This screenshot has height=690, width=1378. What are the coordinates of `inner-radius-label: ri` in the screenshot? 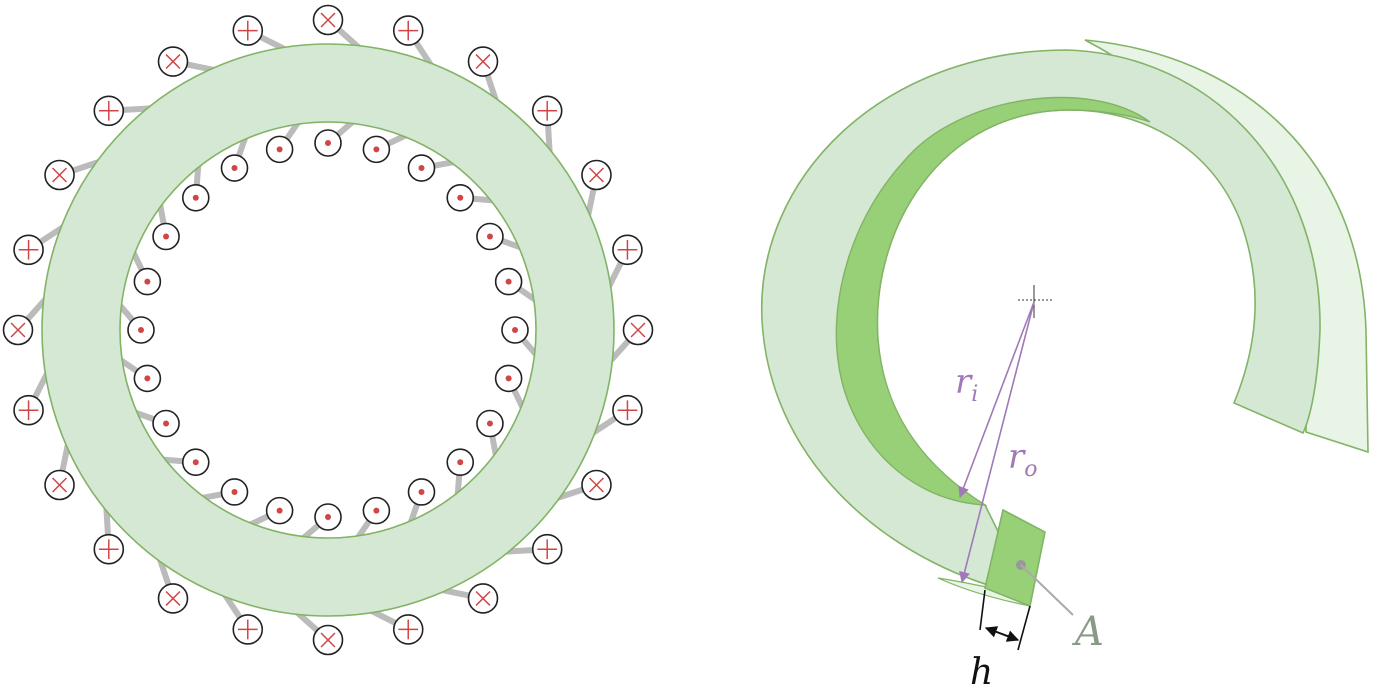 It's located at (966, 384).